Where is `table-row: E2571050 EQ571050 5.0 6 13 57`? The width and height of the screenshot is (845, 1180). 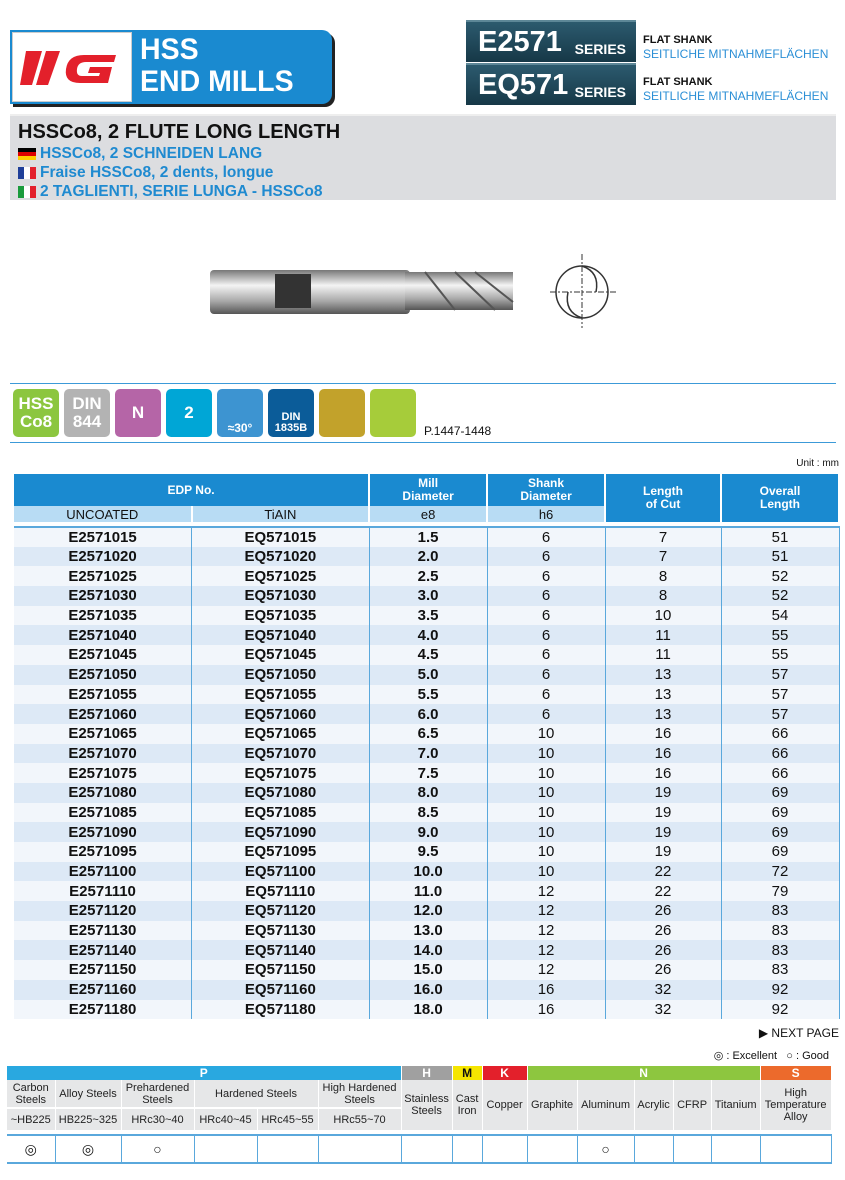 table-row: E2571050 EQ571050 5.0 6 13 57 is located at coordinates (427, 674).